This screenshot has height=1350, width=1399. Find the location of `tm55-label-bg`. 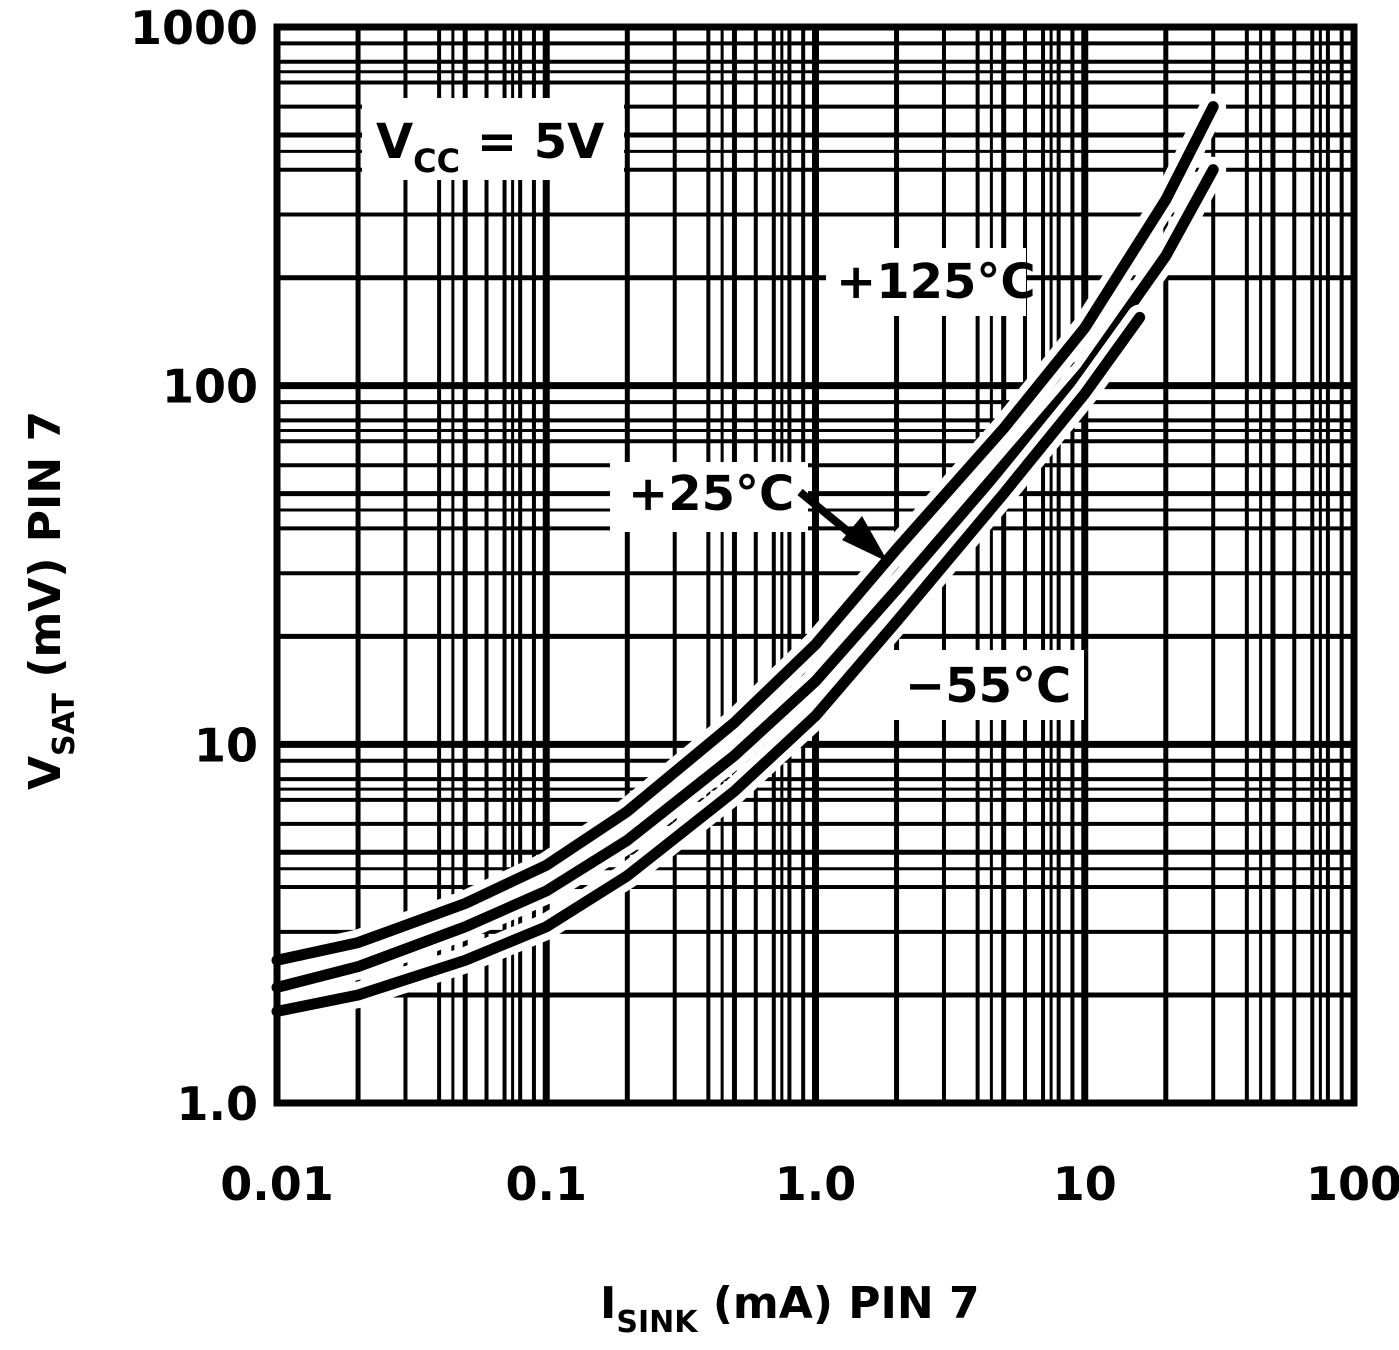

tm55-label-bg is located at coordinates (986, 685).